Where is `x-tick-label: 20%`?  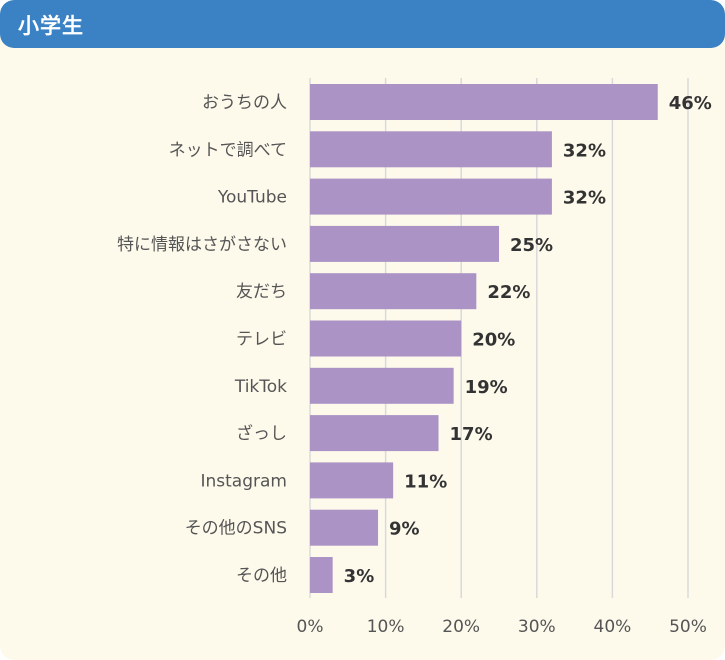
x-tick-label: 20% is located at coordinates (461, 627).